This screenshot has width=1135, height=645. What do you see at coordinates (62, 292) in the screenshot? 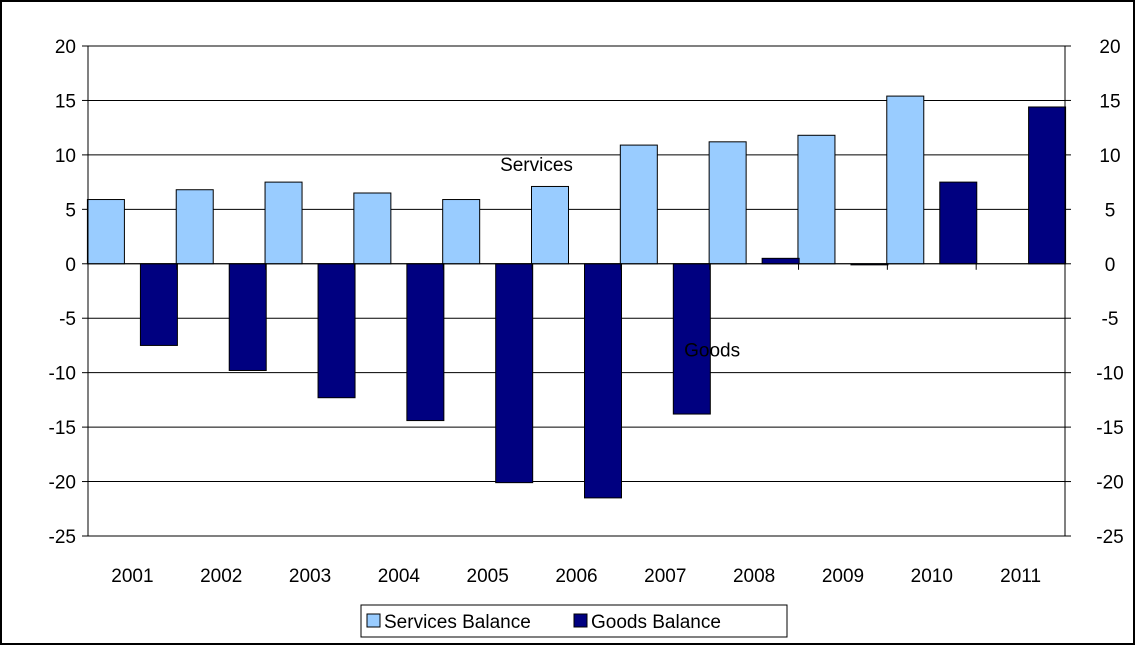
I see `left-y-axis-ticks: 20 15 10 5 0 -5 -10 -15 -20 -25` at bounding box center [62, 292].